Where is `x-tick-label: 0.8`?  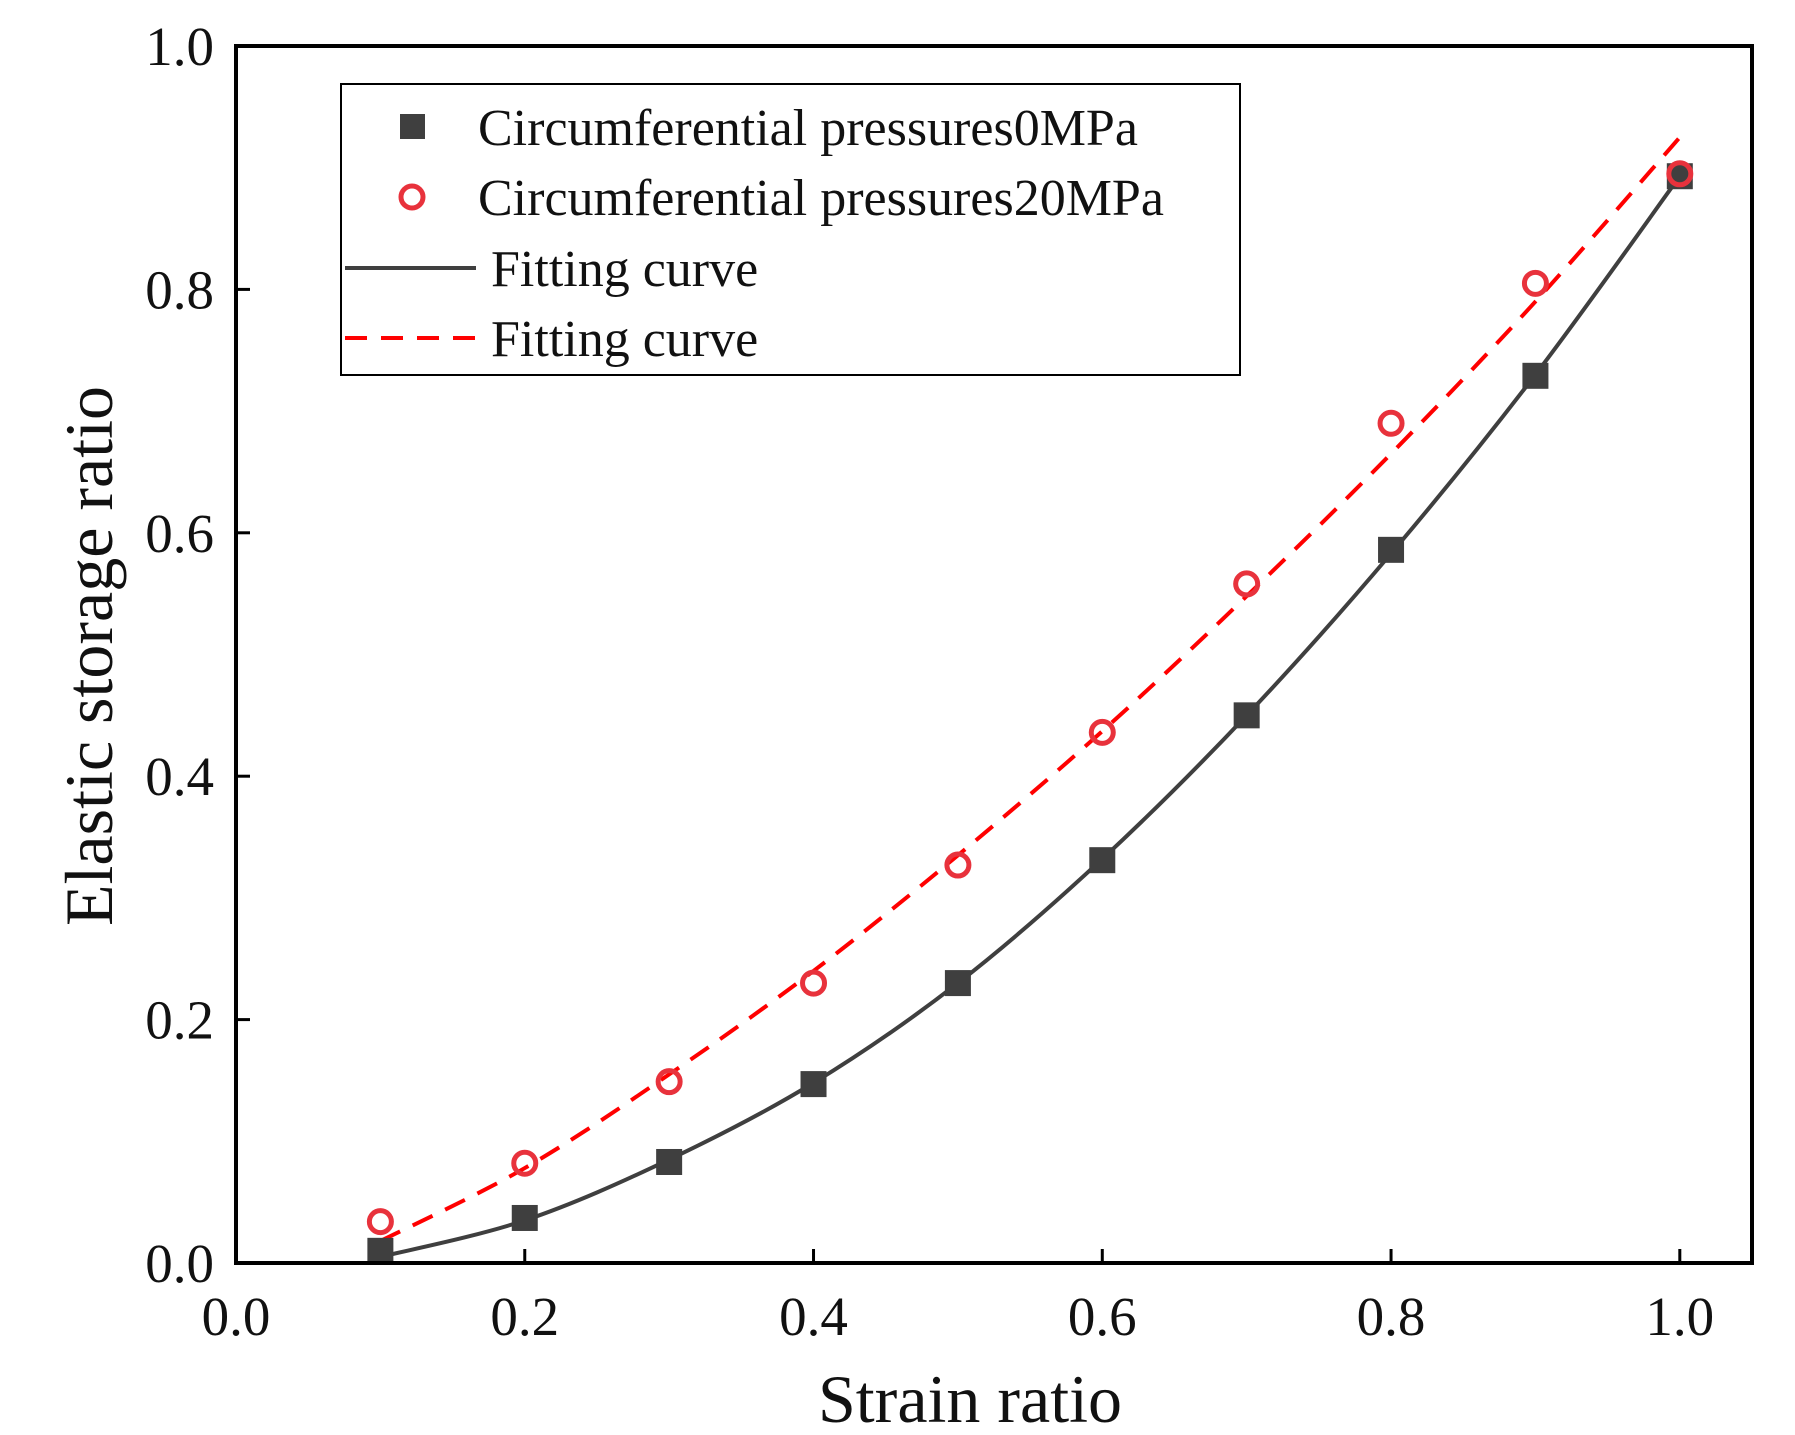
x-tick-label: 0.8 is located at coordinates (1391, 1316).